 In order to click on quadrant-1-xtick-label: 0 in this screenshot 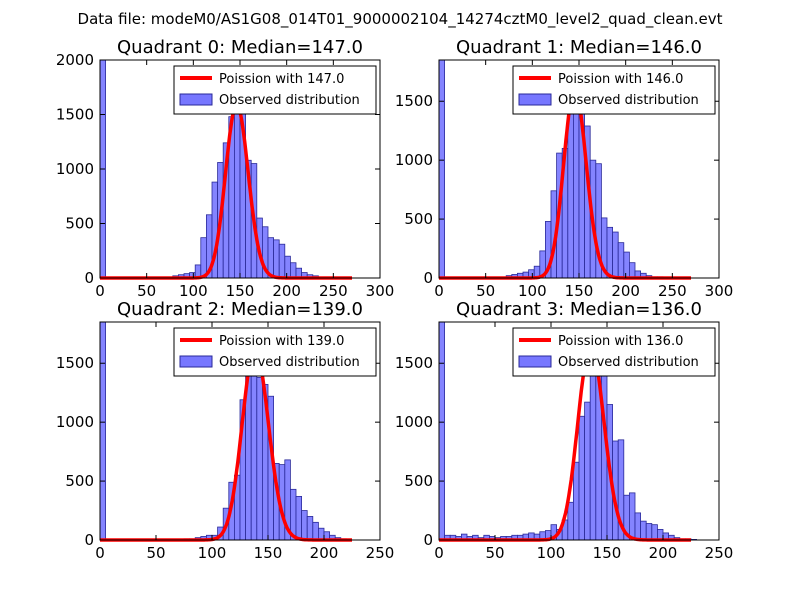, I will do `click(439, 291)`.